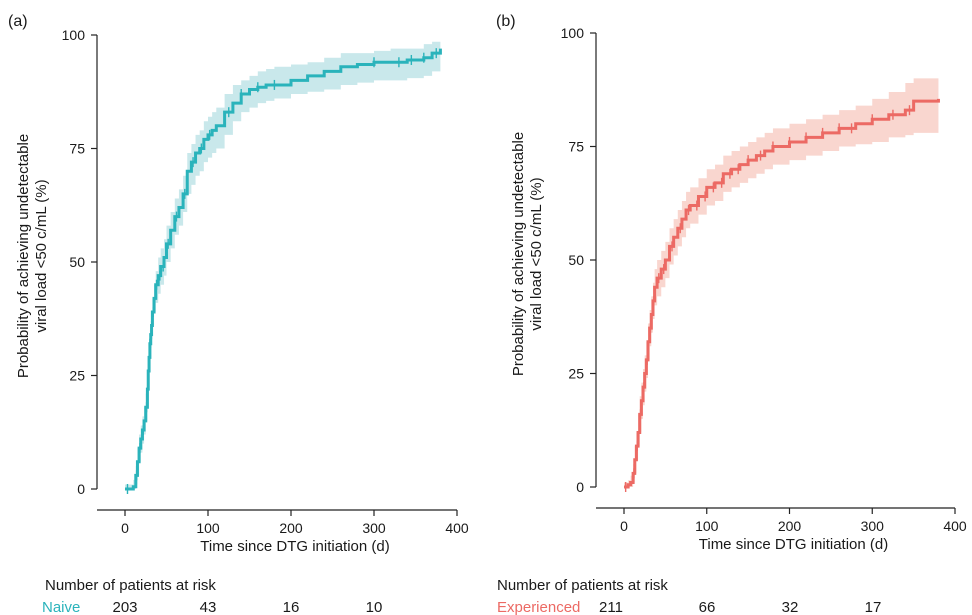 The width and height of the screenshot is (972, 615). I want to click on risk-group-label: Experienced, so click(538, 607).